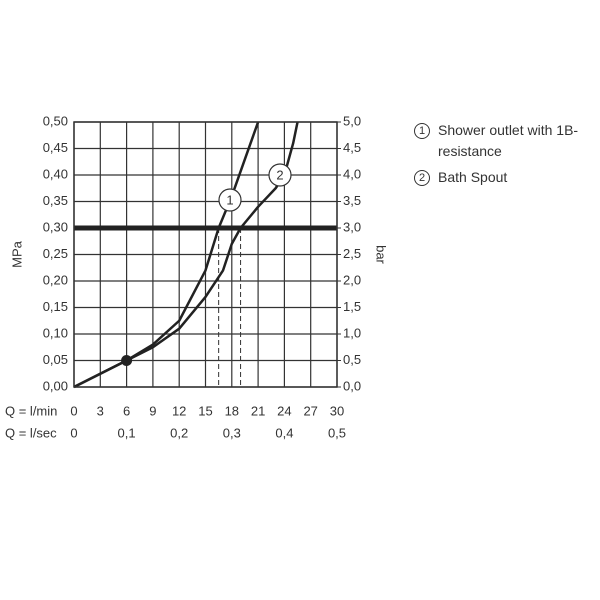 This screenshot has height=600, width=600. What do you see at coordinates (310, 410) in the screenshot?
I see `x-tick-label: 27` at bounding box center [310, 410].